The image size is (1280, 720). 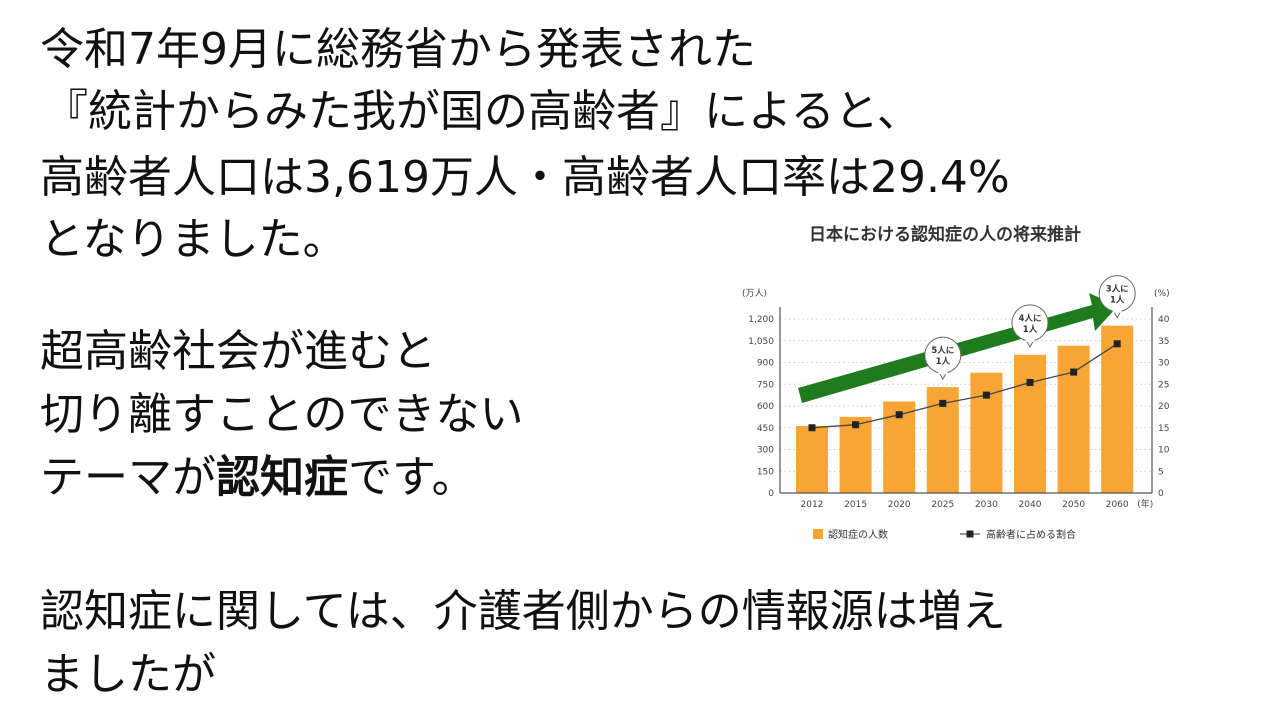 I want to click on bar-2030, so click(x=986, y=432).